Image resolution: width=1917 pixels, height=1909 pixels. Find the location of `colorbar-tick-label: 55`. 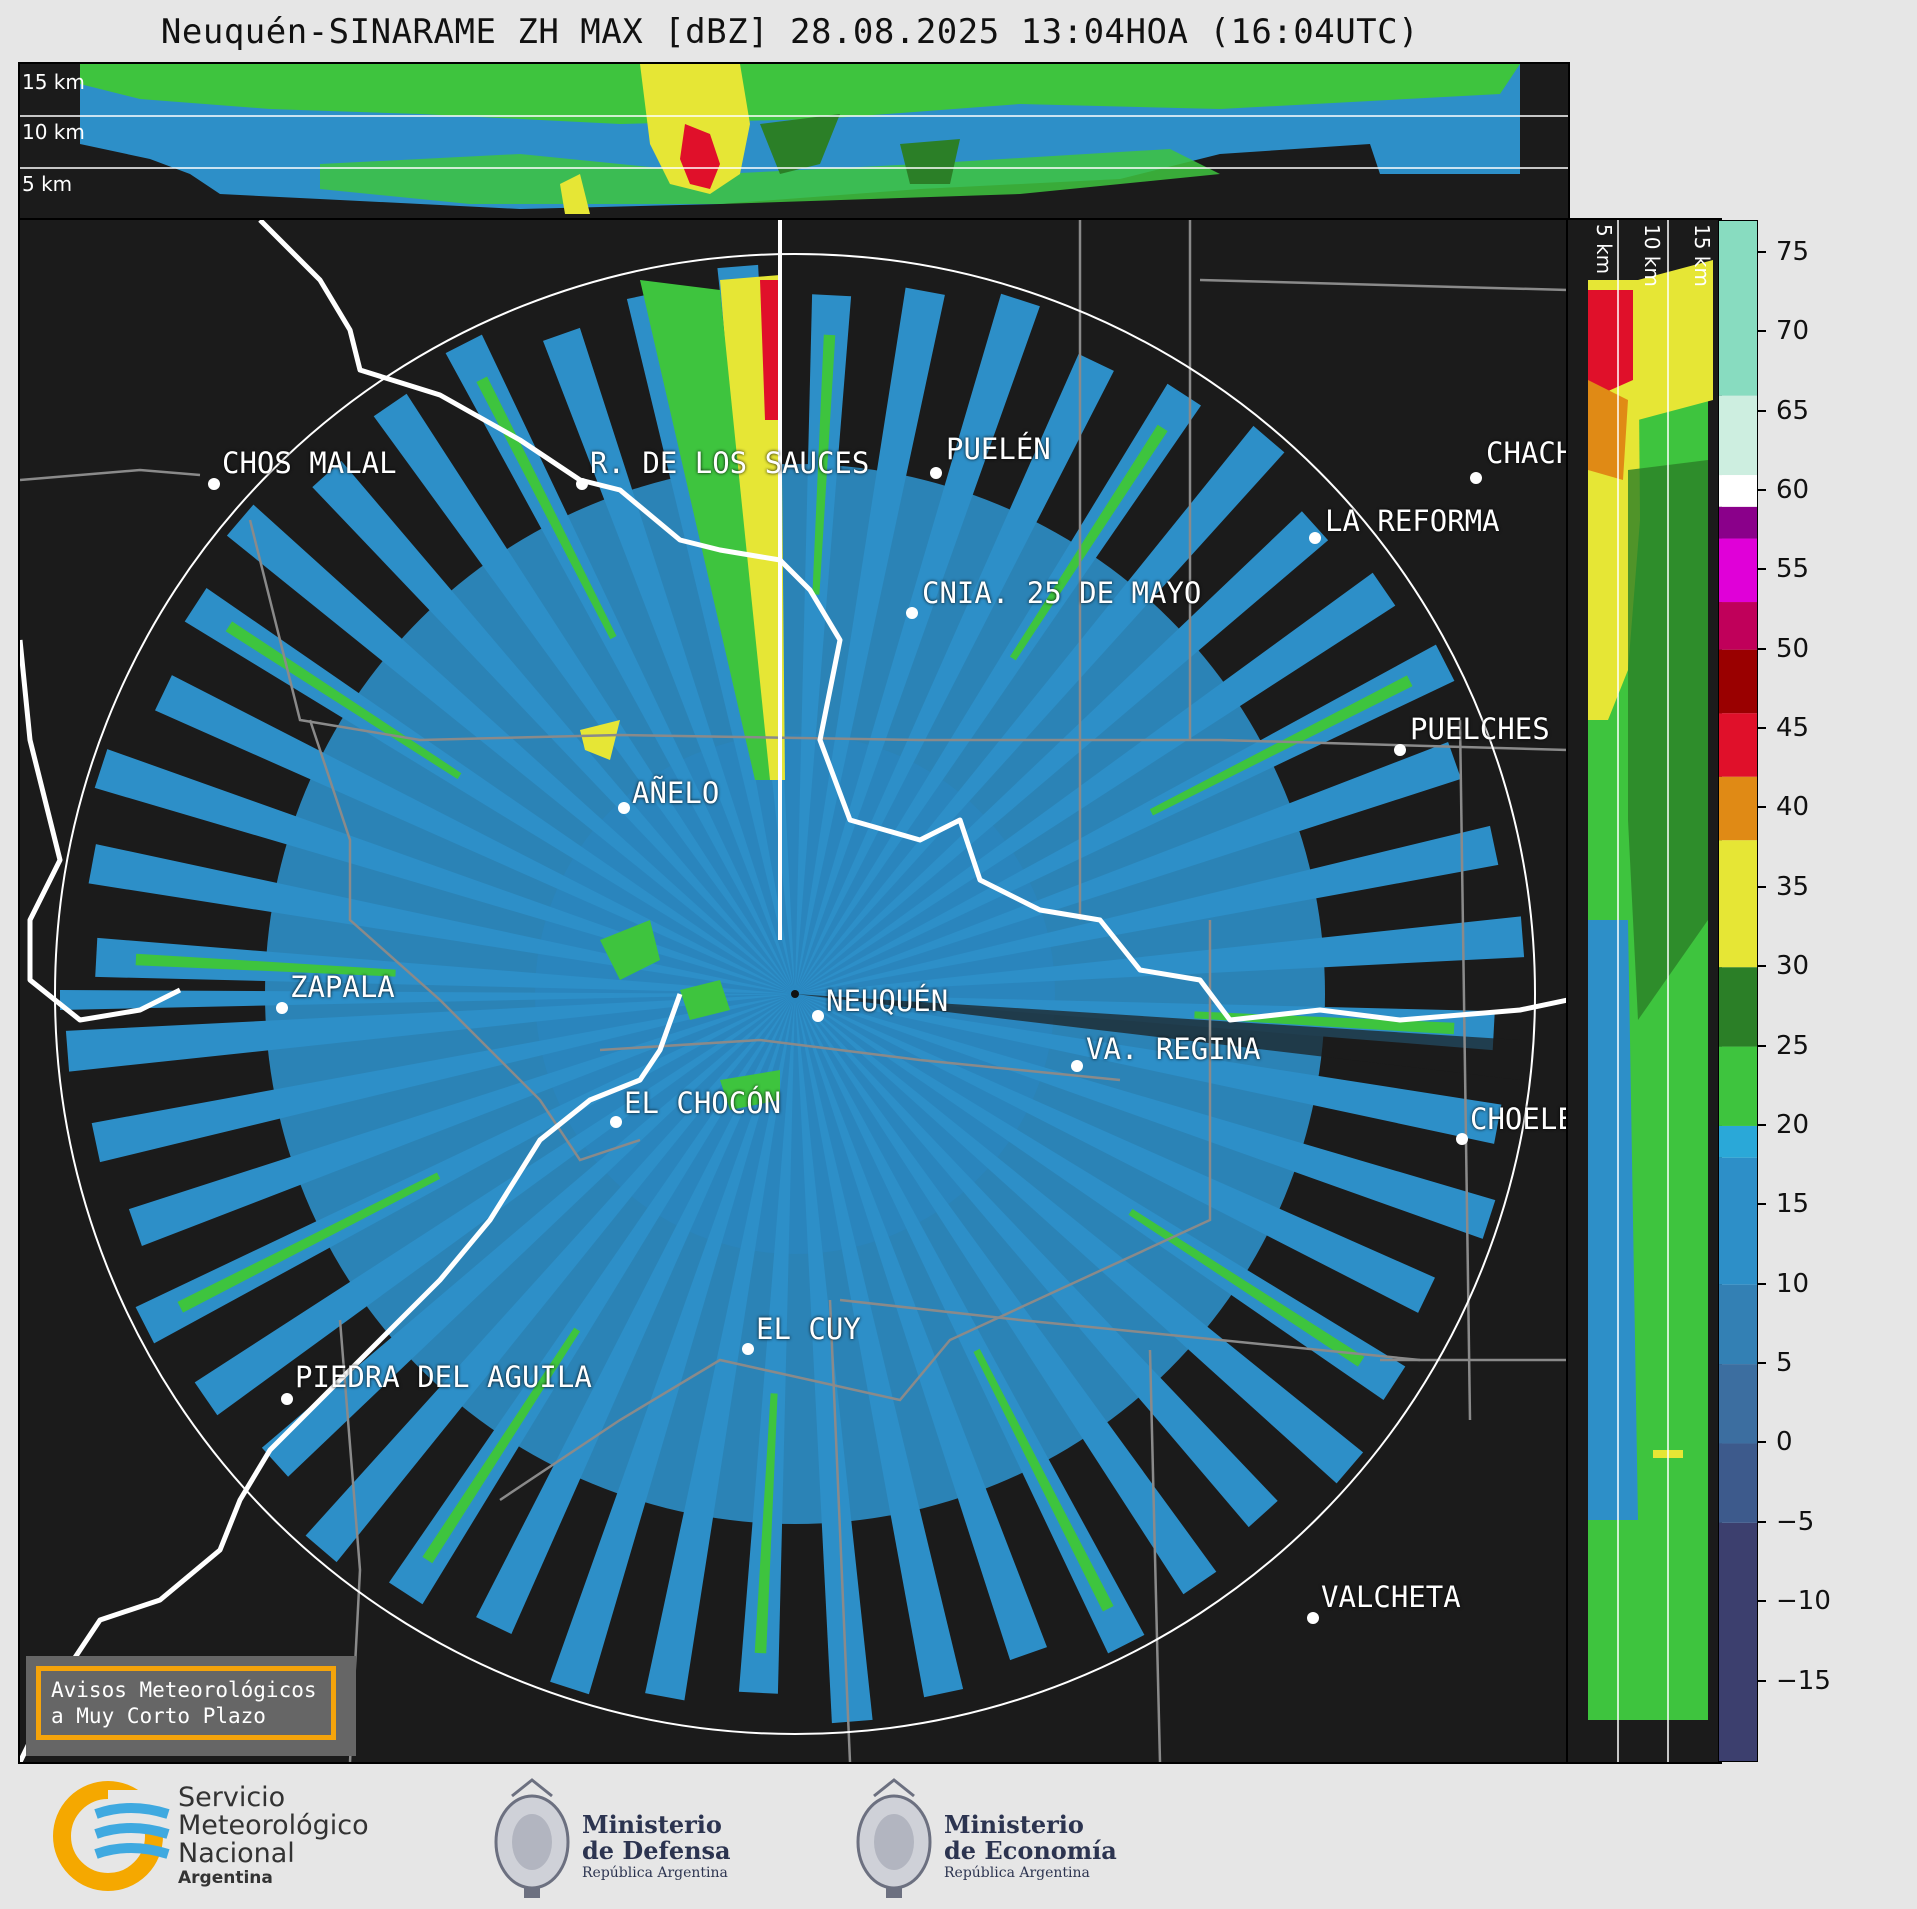

colorbar-tick-label: 55 is located at coordinates (1793, 569).